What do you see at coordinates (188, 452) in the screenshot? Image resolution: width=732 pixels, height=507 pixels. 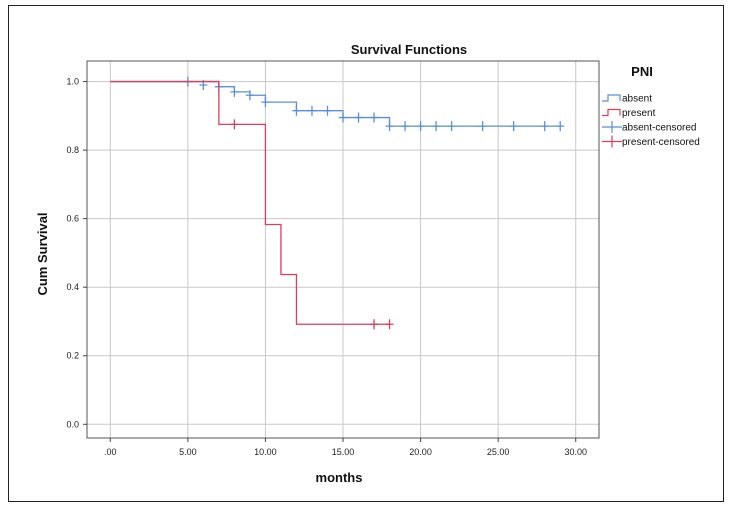 I see `x-tick-label: 5.00` at bounding box center [188, 452].